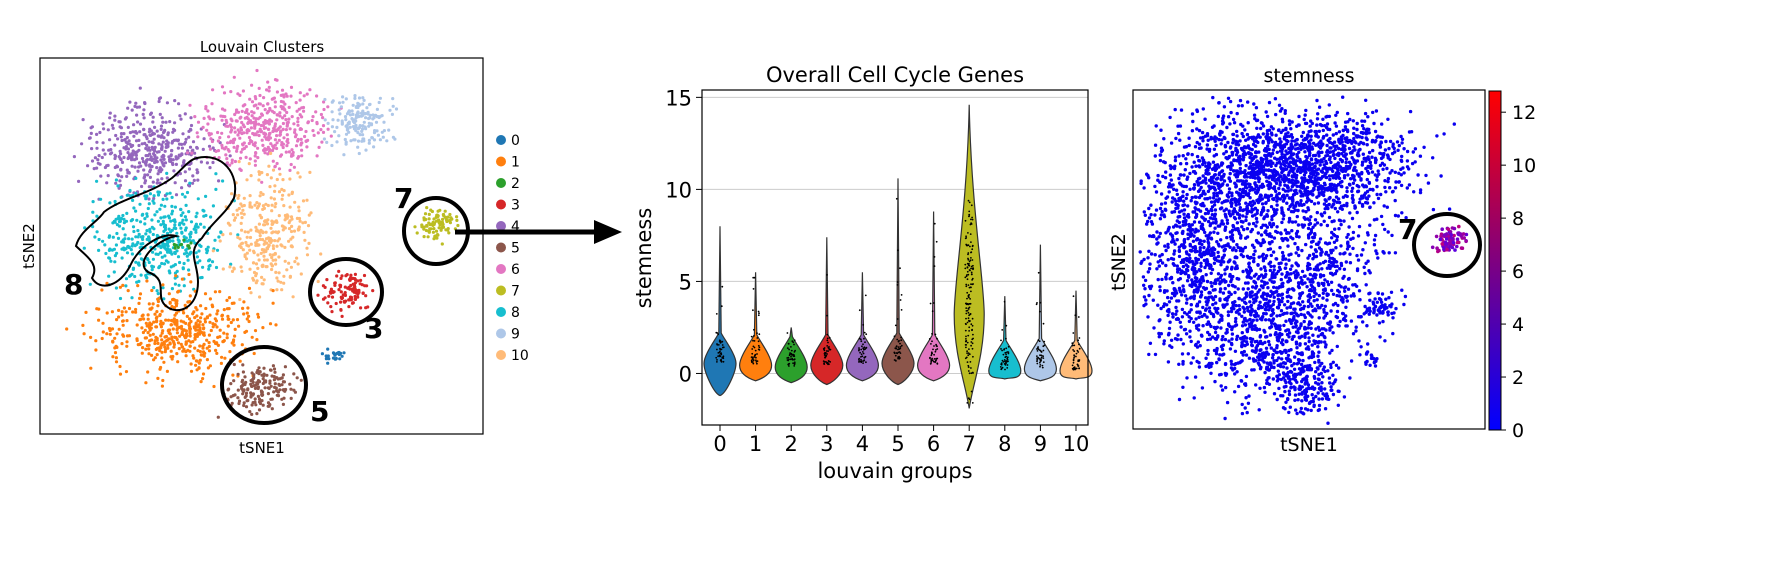  What do you see at coordinates (678, 190) in the screenshot?
I see `ytick-label: 10` at bounding box center [678, 190].